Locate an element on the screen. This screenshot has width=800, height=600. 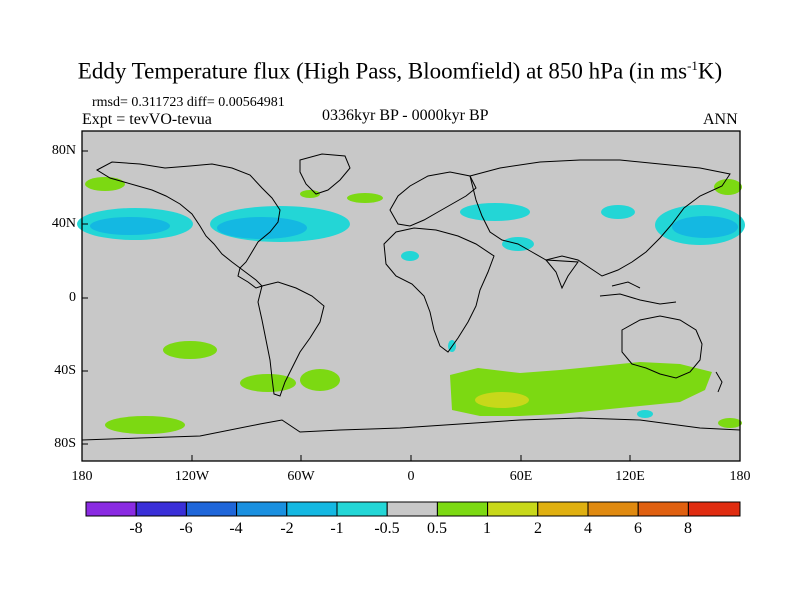
lon-label-0: 0 is located at coordinates (411, 476).